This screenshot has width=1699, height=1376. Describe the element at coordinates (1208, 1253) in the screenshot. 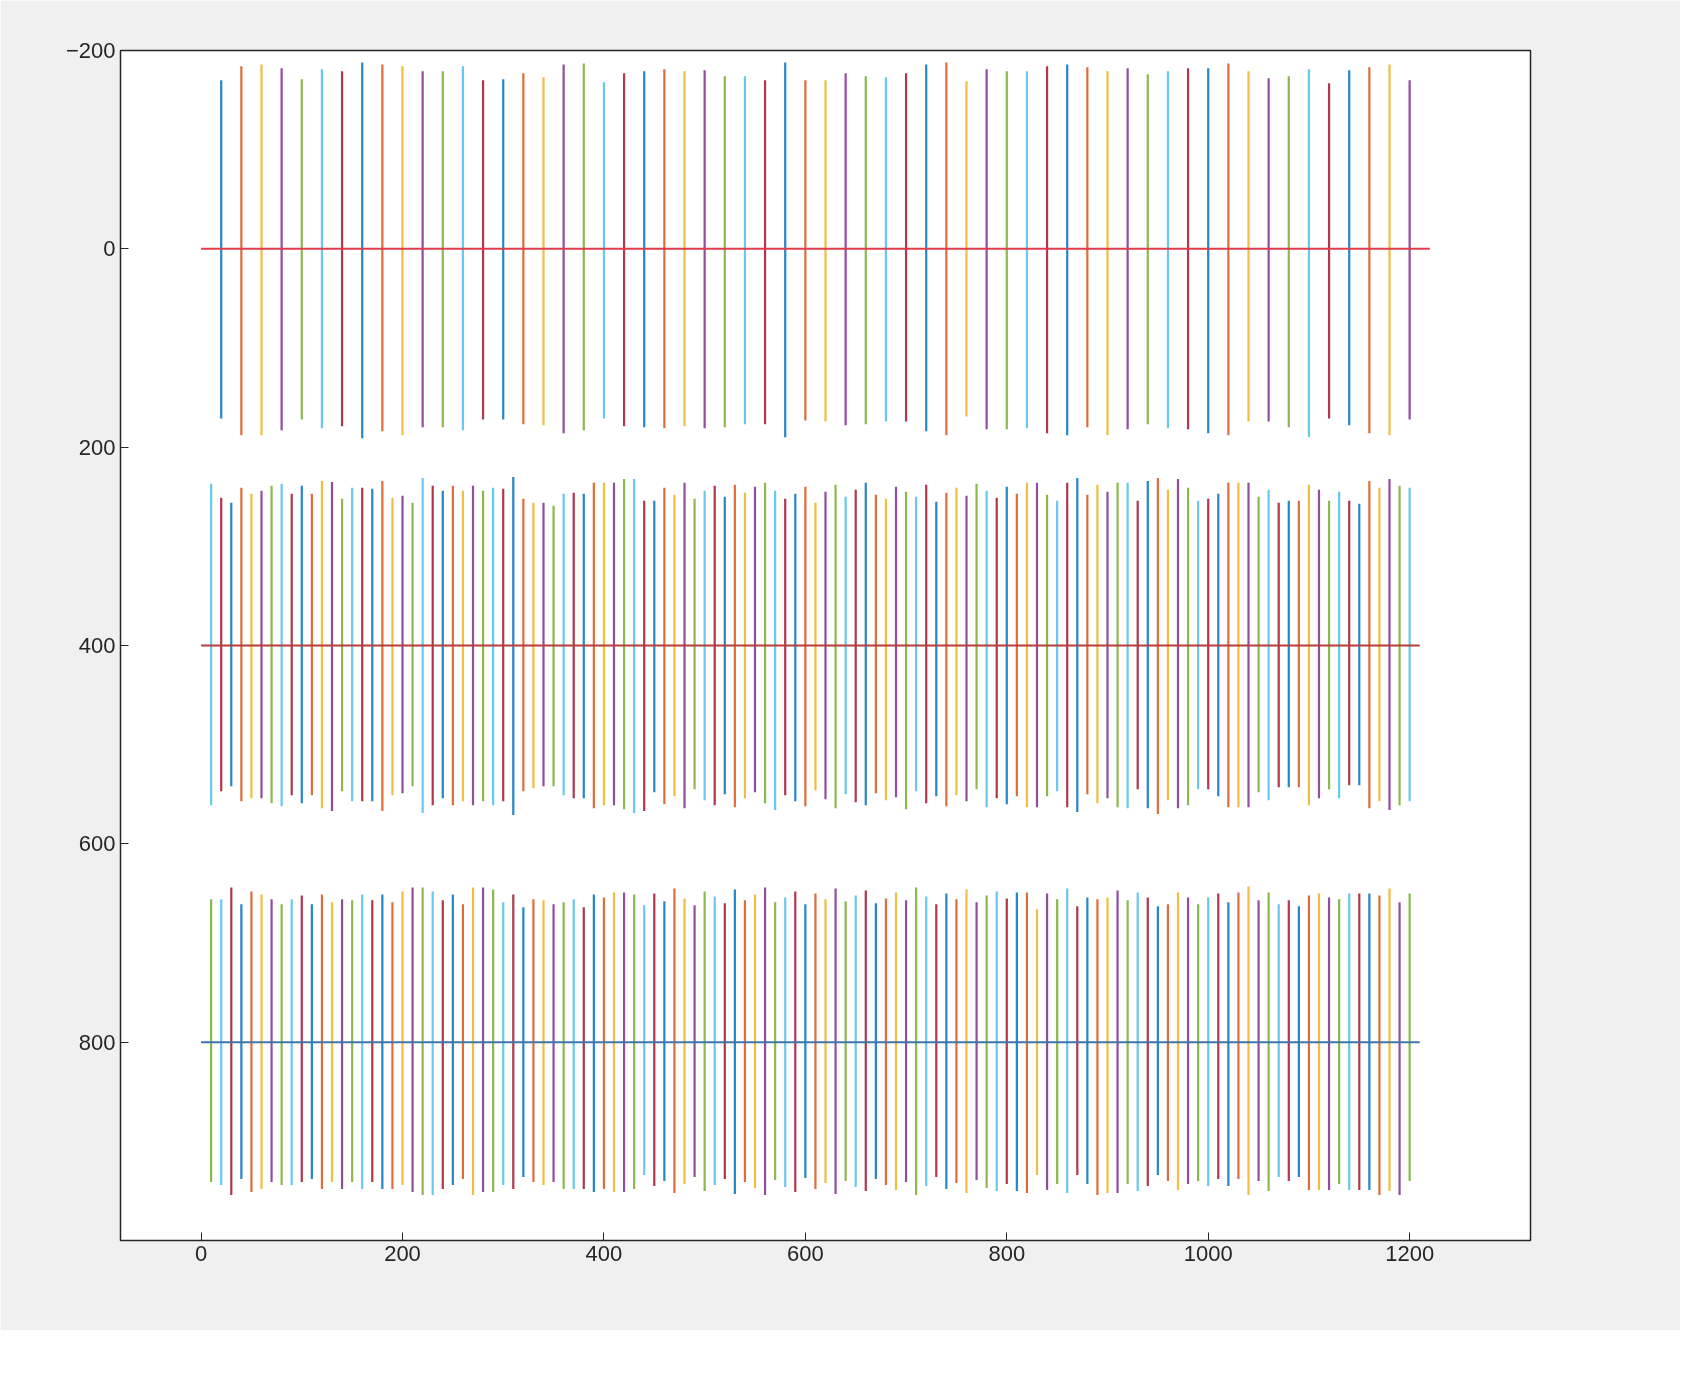

I see `x-tick-label: 1000` at that location.